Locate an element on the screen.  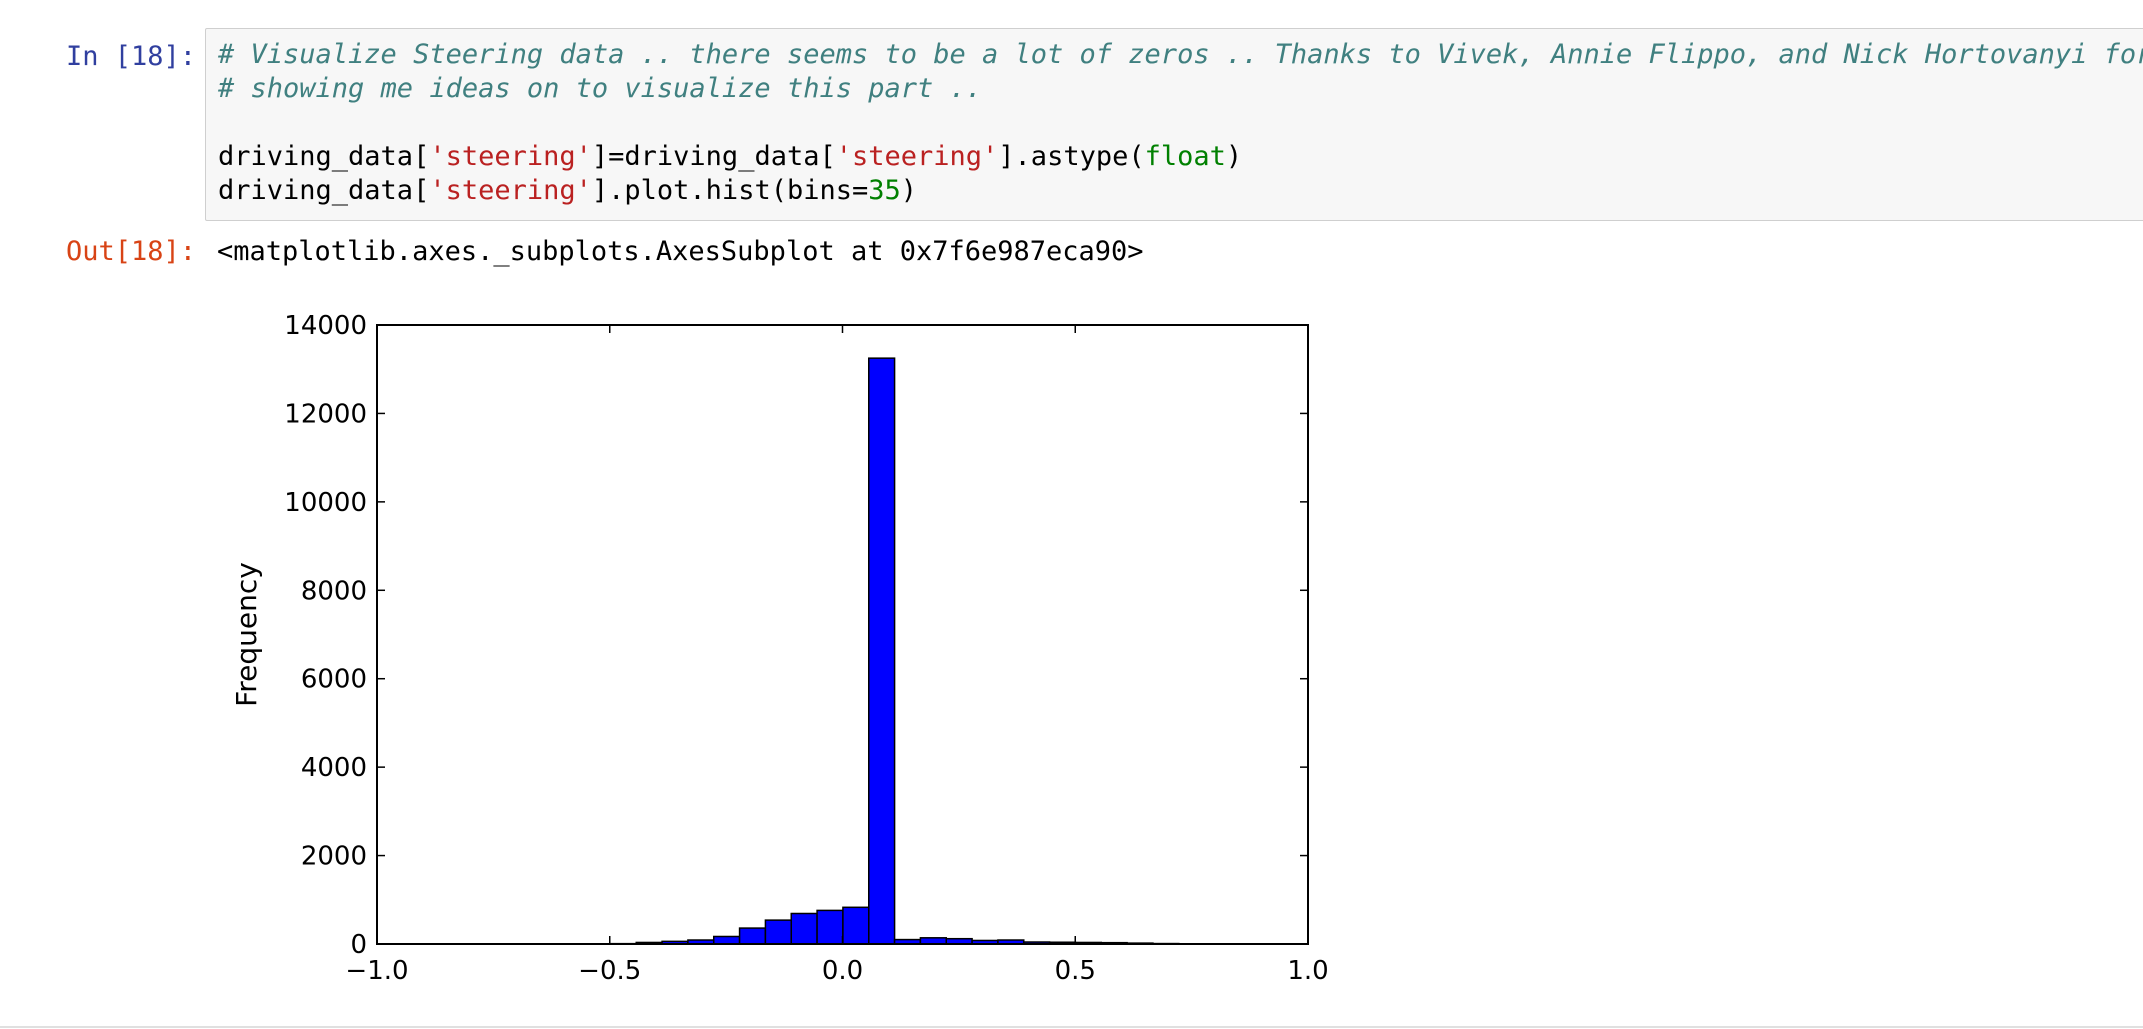
x-tick-label: 0.0 is located at coordinates (842, 971).